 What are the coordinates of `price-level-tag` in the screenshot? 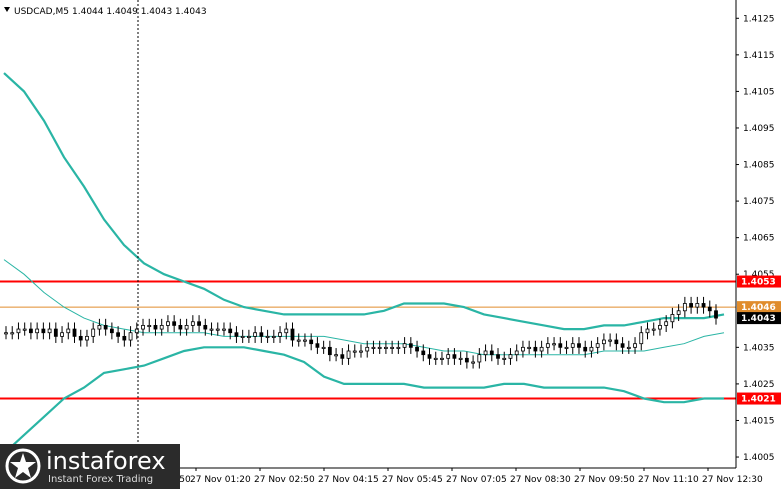 It's located at (759, 307).